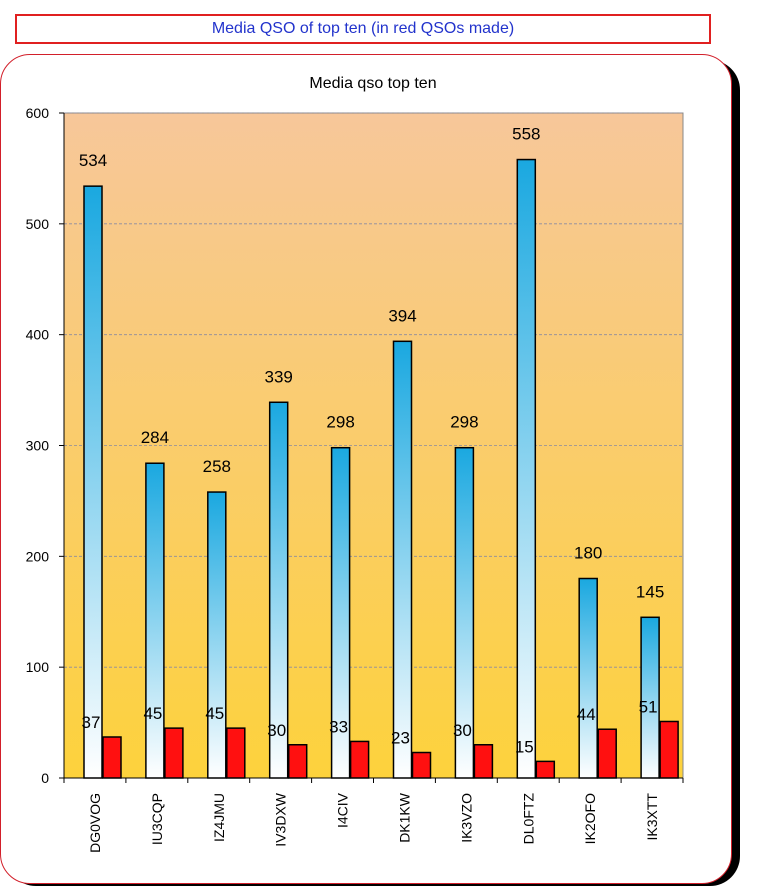 The width and height of the screenshot is (757, 886). I want to click on data-label-blue: 145, so click(650, 591).